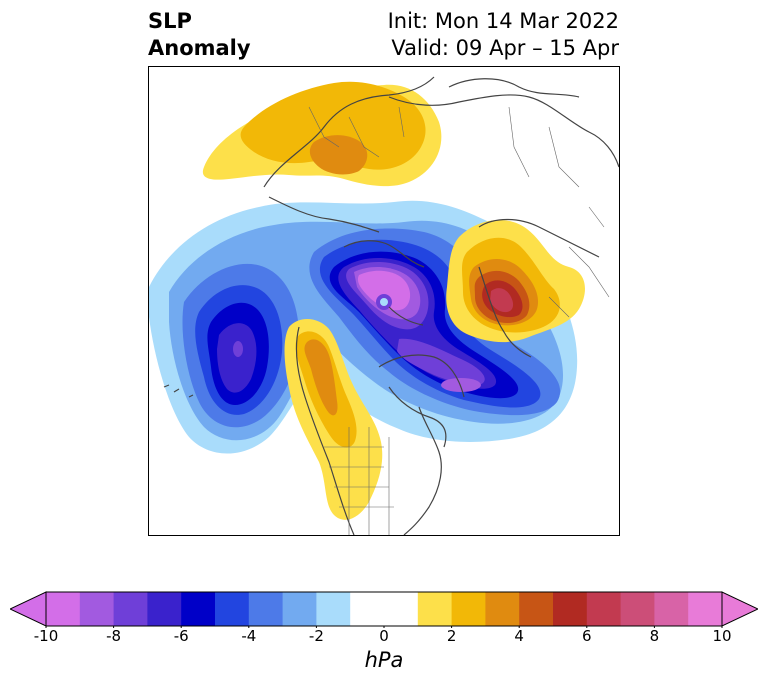 The width and height of the screenshot is (768, 686). What do you see at coordinates (503, 21) in the screenshot?
I see `init-date: Init: Mon 14 Mar 2022` at bounding box center [503, 21].